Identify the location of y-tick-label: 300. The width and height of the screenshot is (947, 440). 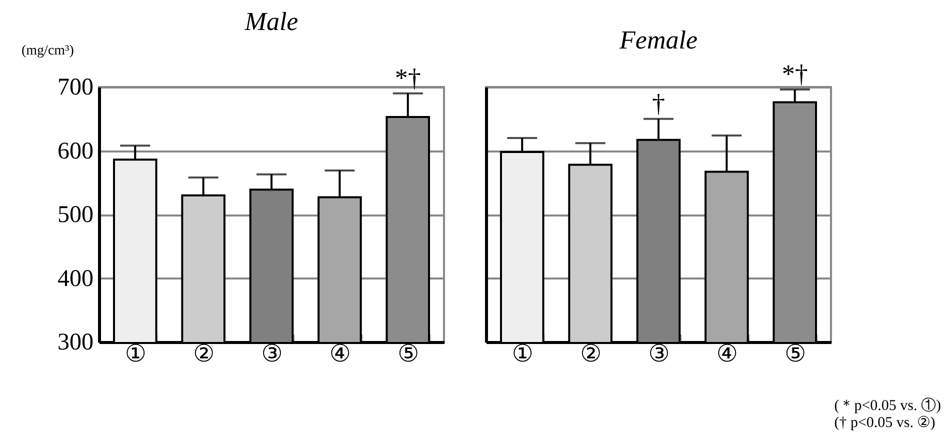
(76, 343).